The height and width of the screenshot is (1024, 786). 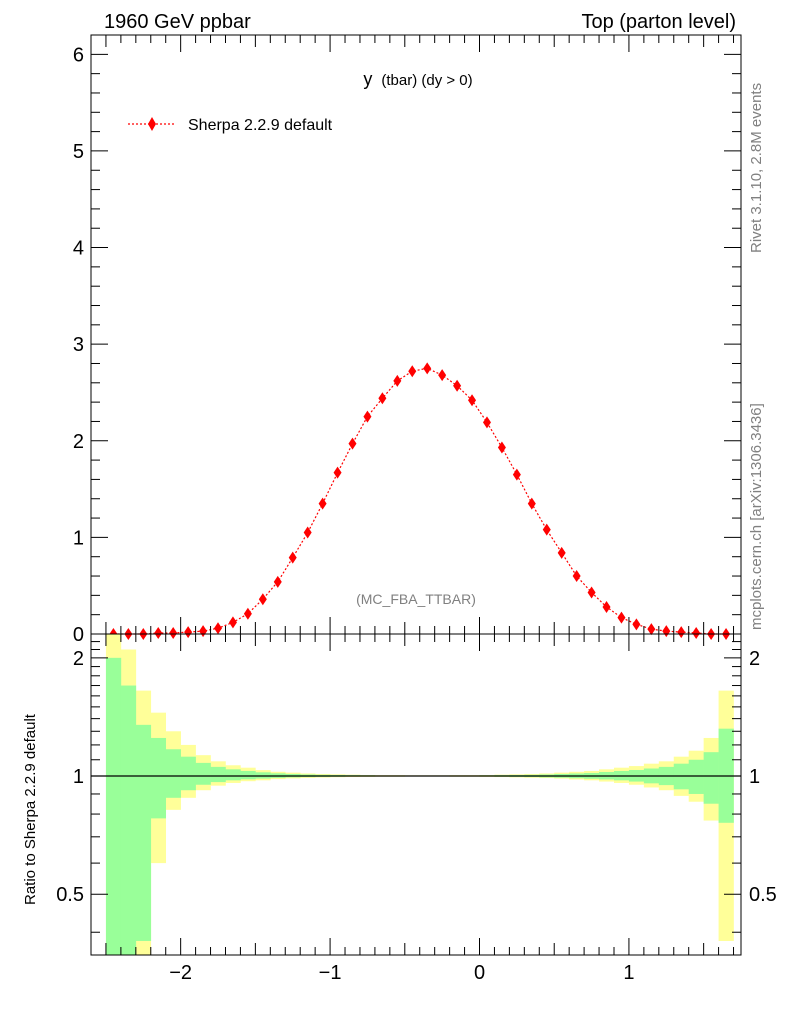 What do you see at coordinates (260, 125) in the screenshot?
I see `legend-label: Sherpa 2.2.9 default` at bounding box center [260, 125].